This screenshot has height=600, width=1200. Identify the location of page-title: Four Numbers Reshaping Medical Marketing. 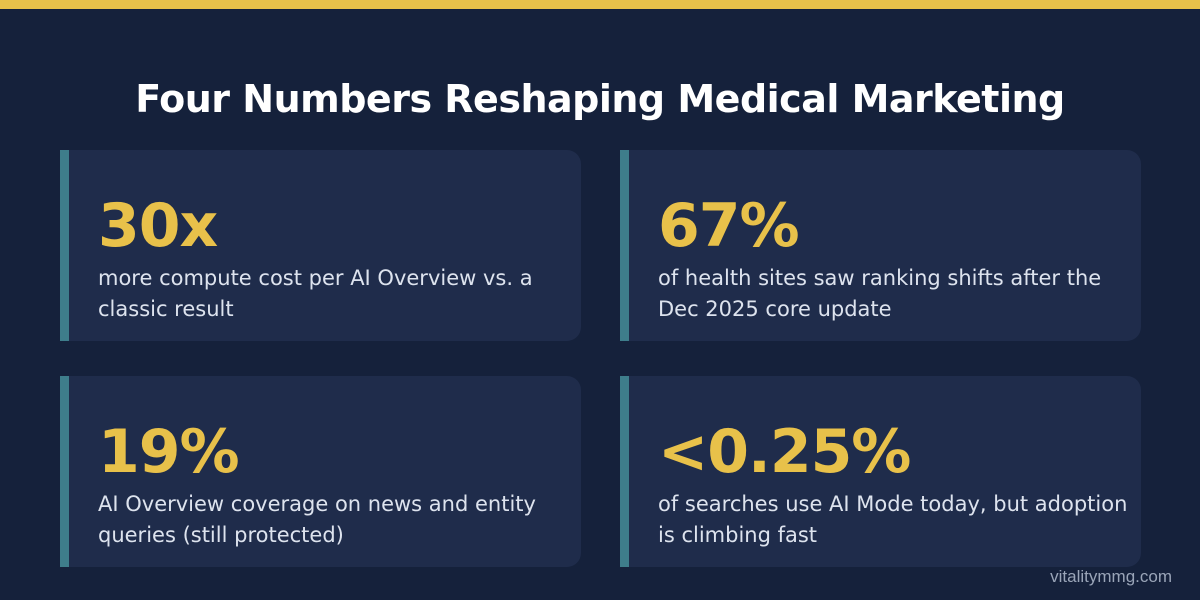
(600, 99).